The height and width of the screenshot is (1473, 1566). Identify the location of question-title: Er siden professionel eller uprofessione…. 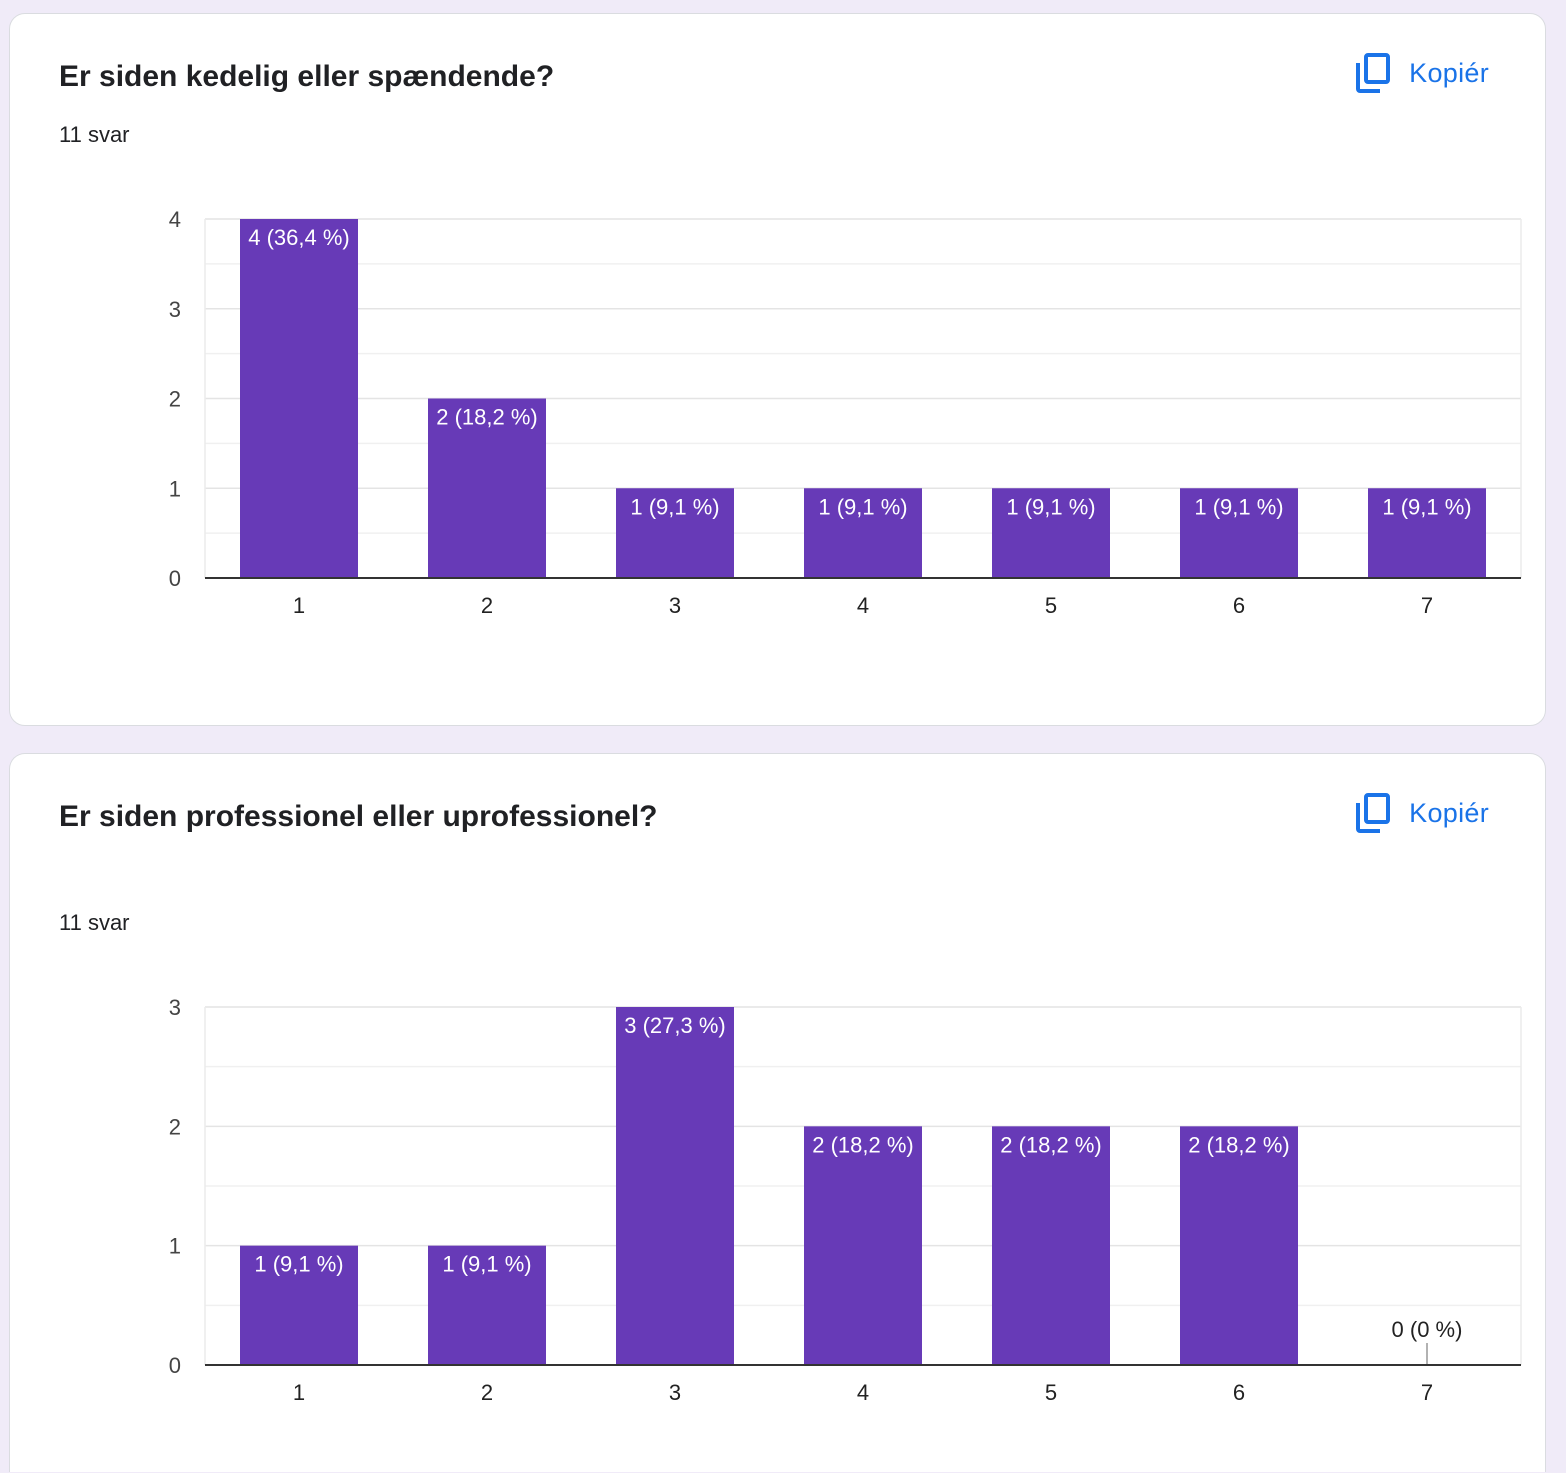
(358, 816).